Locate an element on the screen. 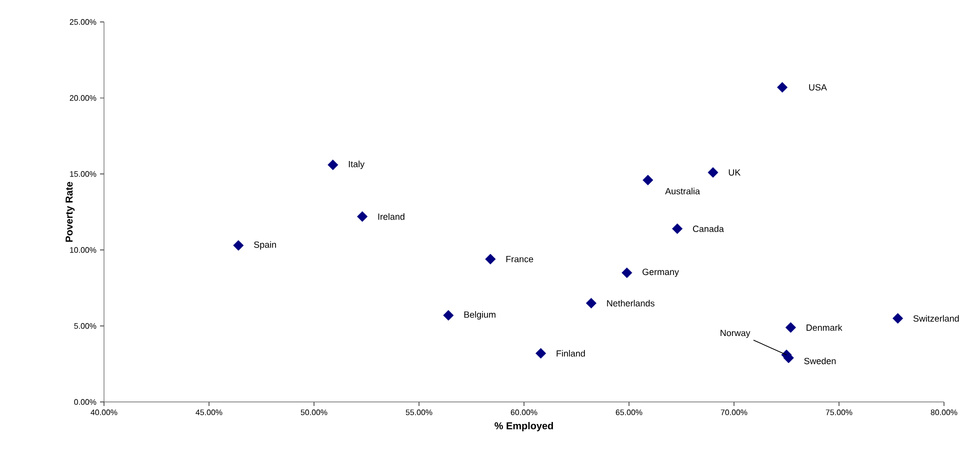 Image resolution: width=977 pixels, height=455 pixels. annotation: Switzerland is located at coordinates (936, 318).